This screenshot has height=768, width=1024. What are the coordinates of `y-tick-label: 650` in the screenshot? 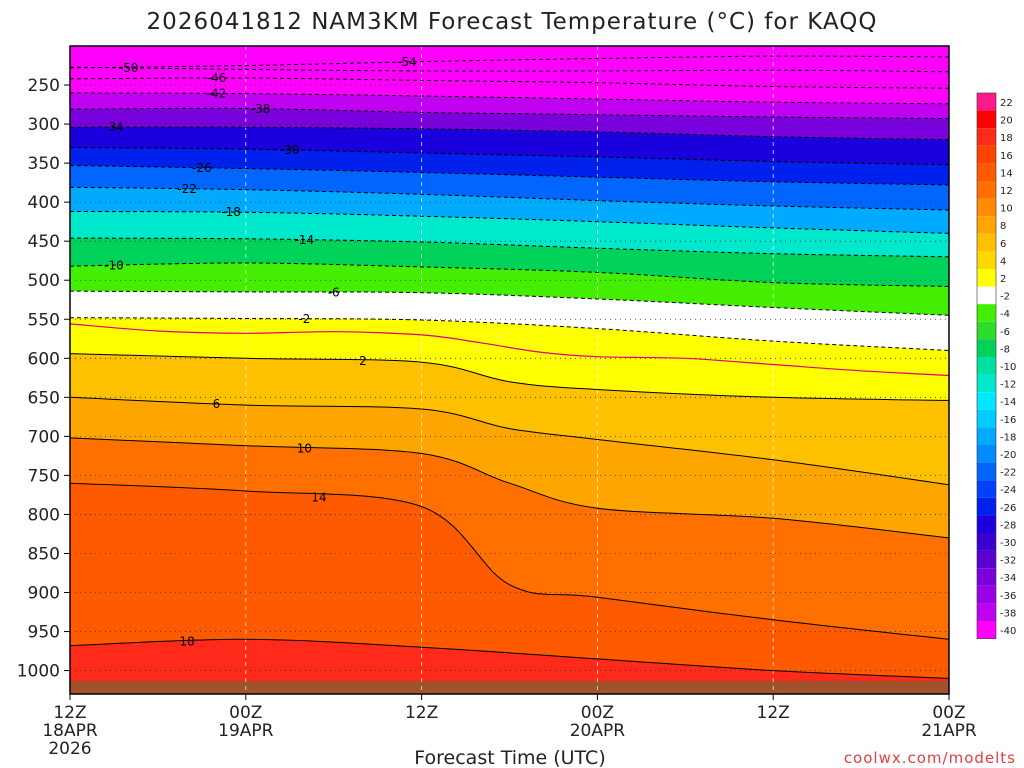 It's located at (44, 398).